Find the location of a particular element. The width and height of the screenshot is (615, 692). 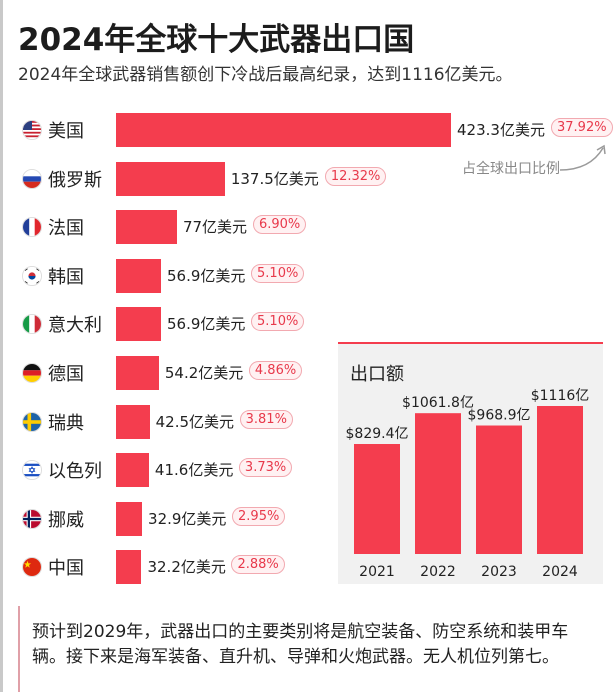

share-badge: 2.95% is located at coordinates (259, 516).